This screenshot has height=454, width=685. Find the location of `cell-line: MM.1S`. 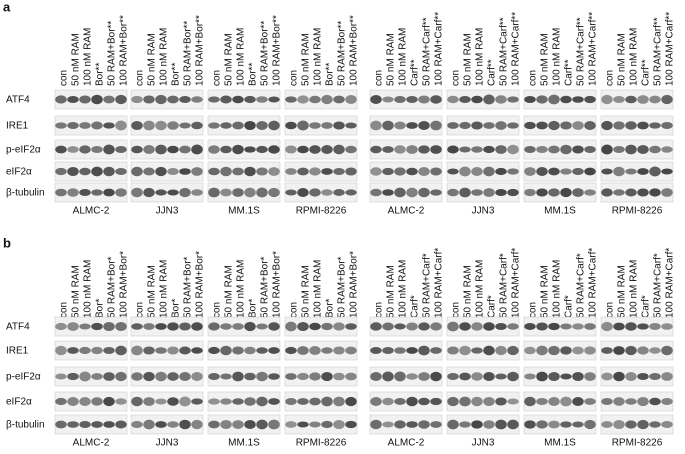

cell-line: MM.1S is located at coordinates (244, 211).